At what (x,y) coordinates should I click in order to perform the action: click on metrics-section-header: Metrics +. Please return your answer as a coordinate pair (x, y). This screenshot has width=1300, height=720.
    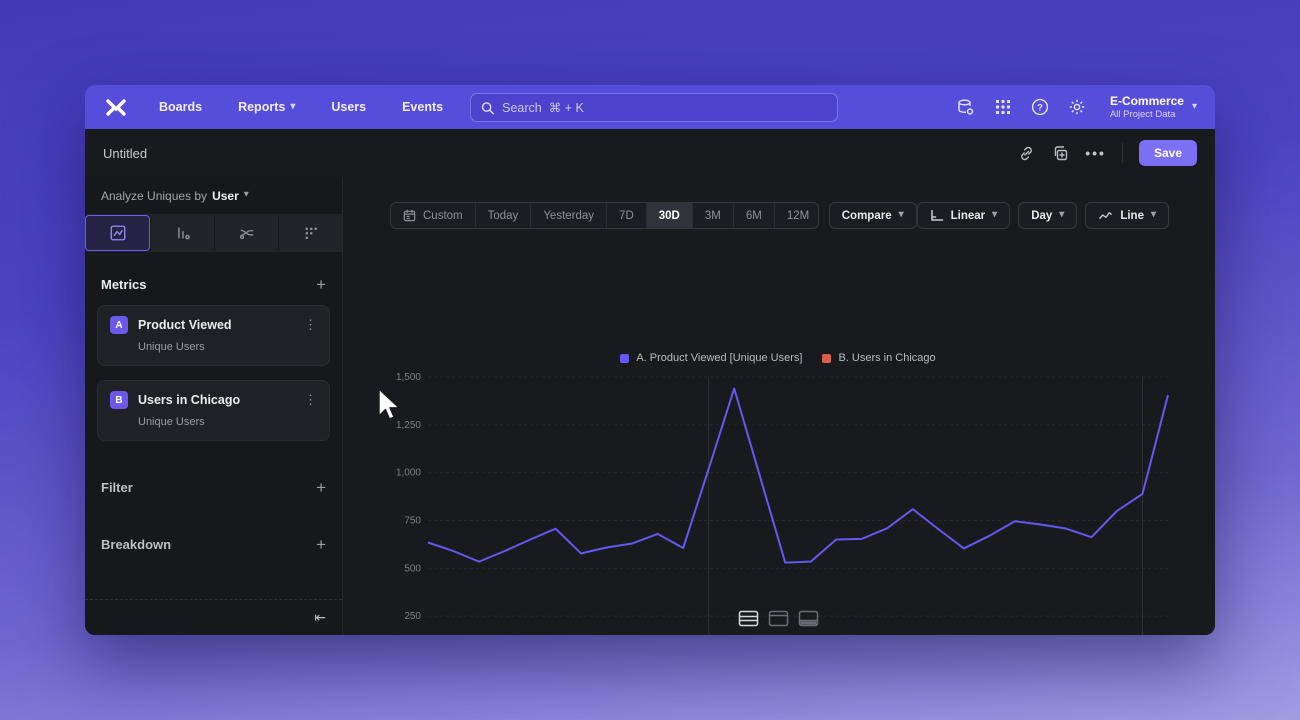
    Looking at the image, I should click on (213, 284).